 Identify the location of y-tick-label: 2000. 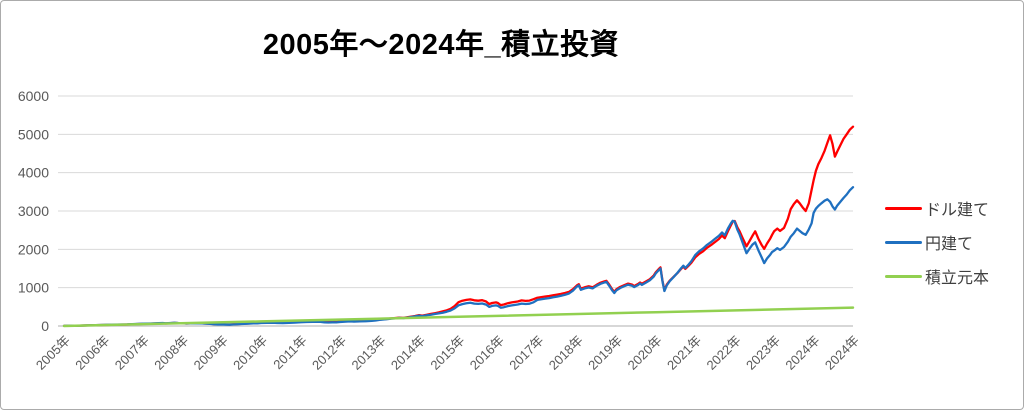
(33, 249).